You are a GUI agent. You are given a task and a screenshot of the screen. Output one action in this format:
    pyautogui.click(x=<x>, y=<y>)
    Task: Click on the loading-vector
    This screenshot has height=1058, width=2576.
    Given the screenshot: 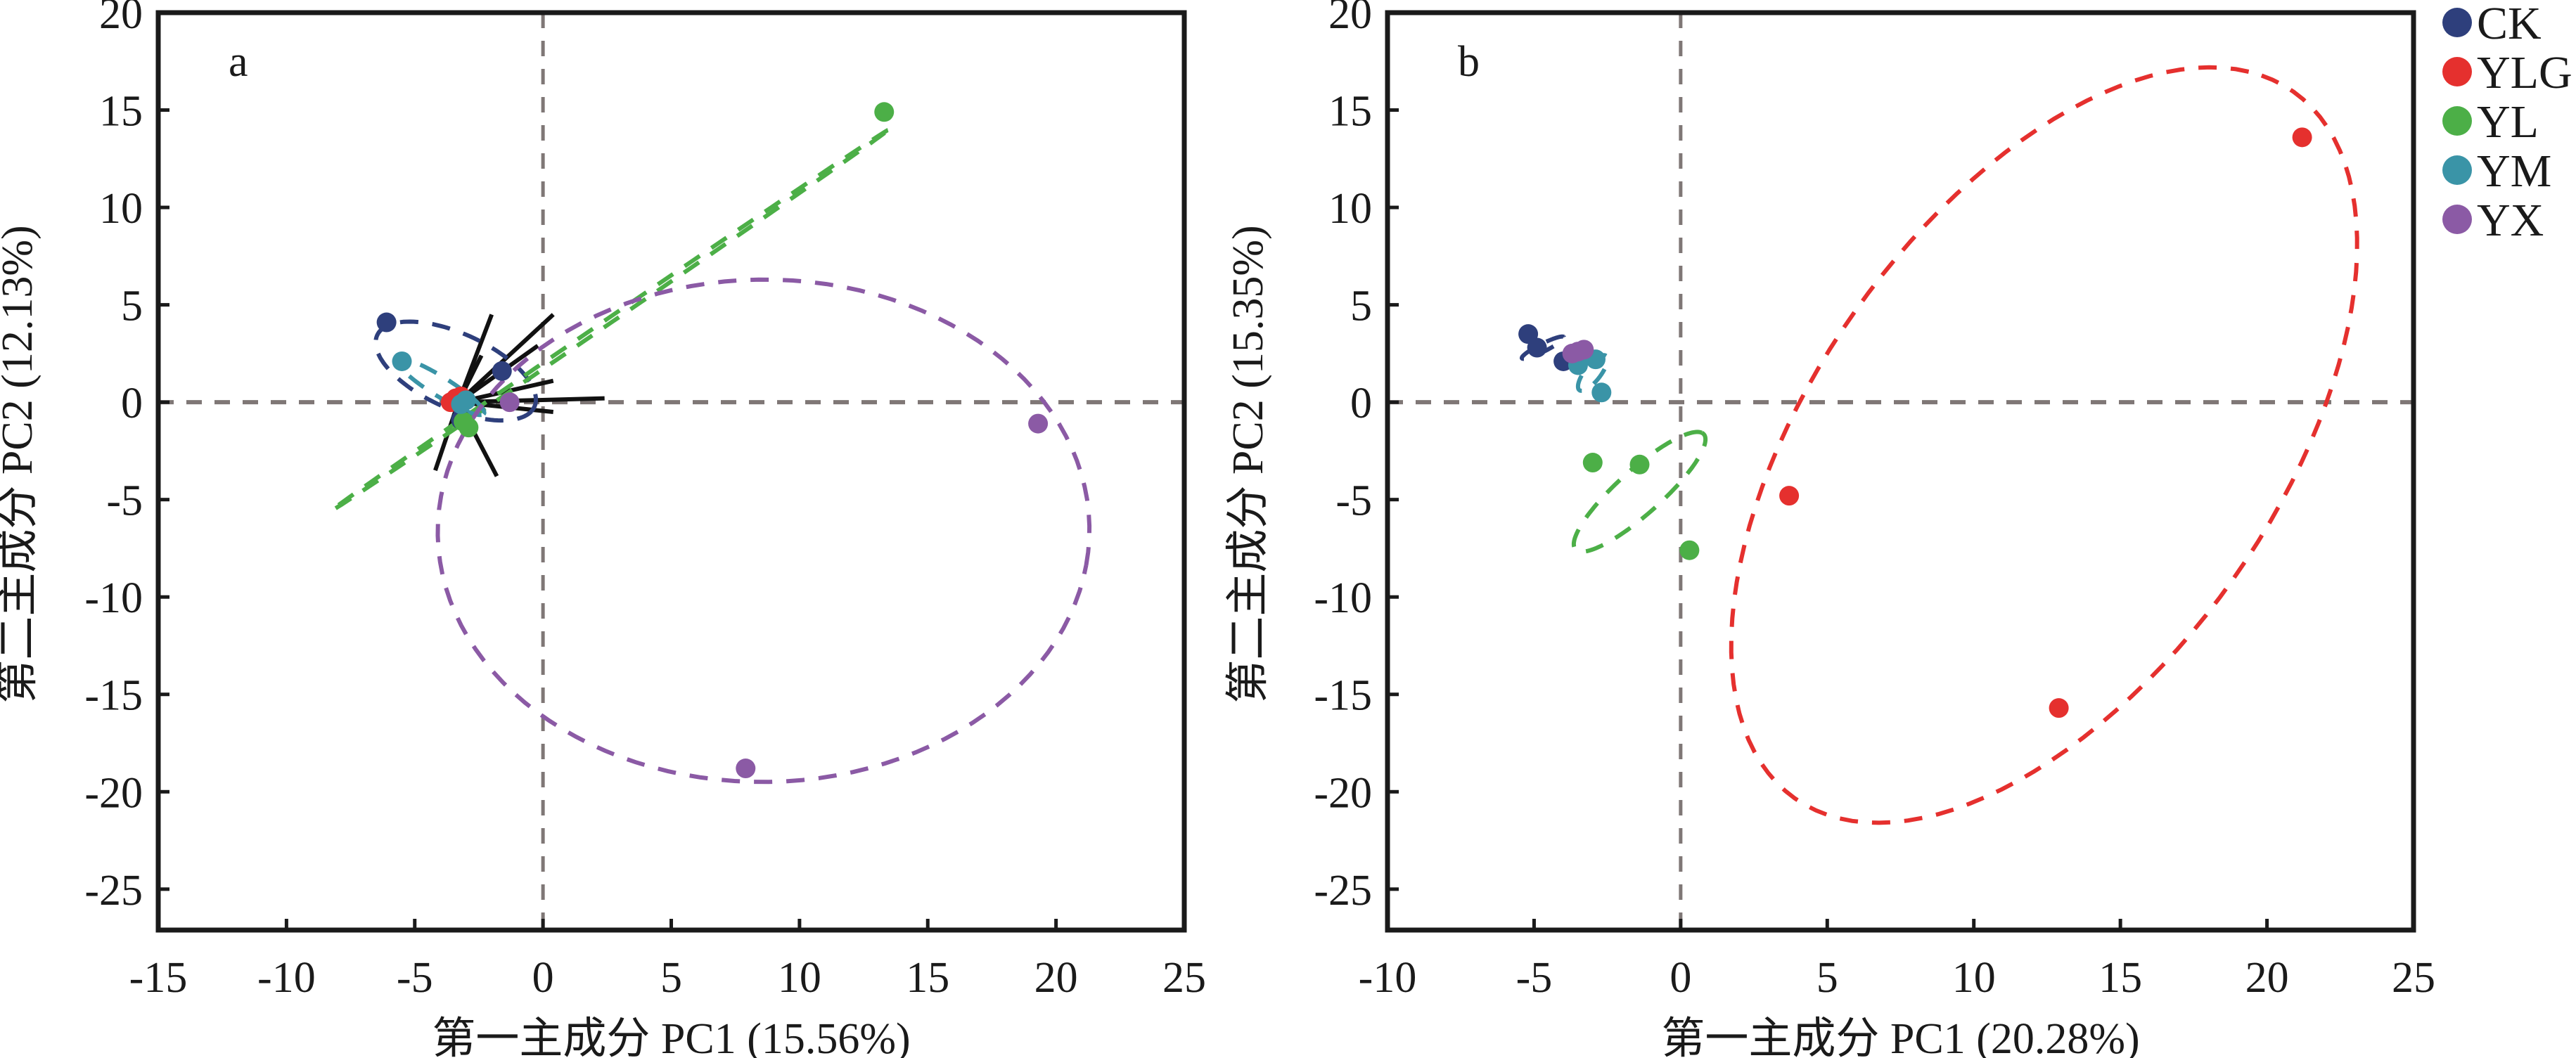 What is the action you would take?
    pyautogui.click(x=531, y=400)
    